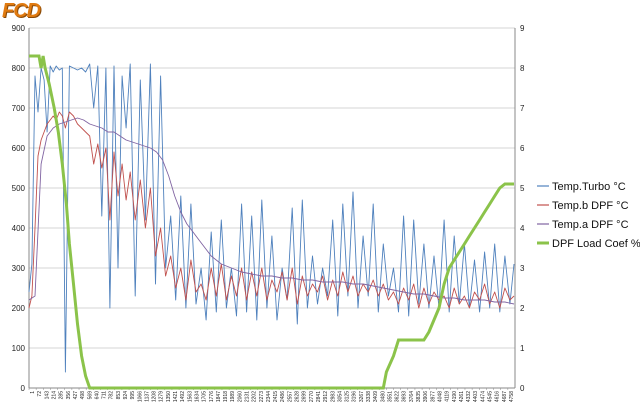 This screenshot has height=411, width=640. Describe the element at coordinates (176, 396) in the screenshot. I see `x-tick-label: 1421` at that location.